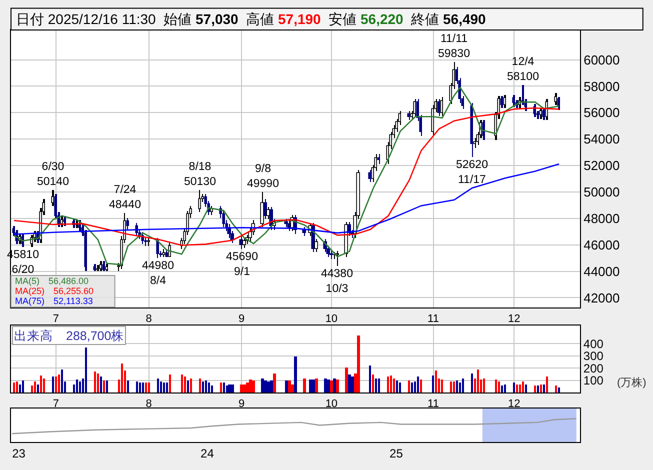 The image size is (653, 470). I want to click on annotation: 6/30 50140, so click(53, 174).